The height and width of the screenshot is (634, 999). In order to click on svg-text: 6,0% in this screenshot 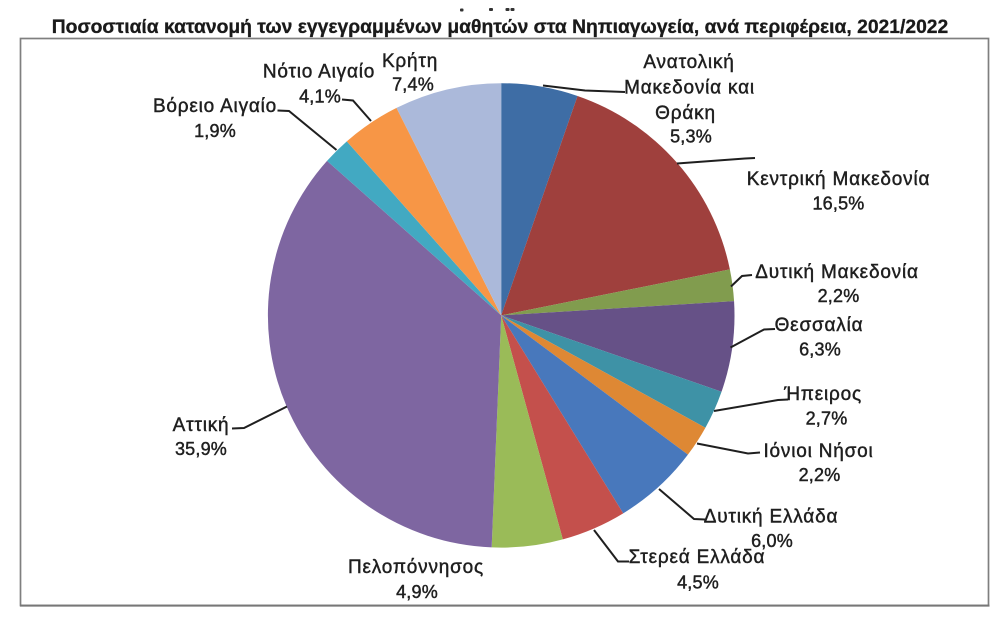, I will do `click(772, 541)`.